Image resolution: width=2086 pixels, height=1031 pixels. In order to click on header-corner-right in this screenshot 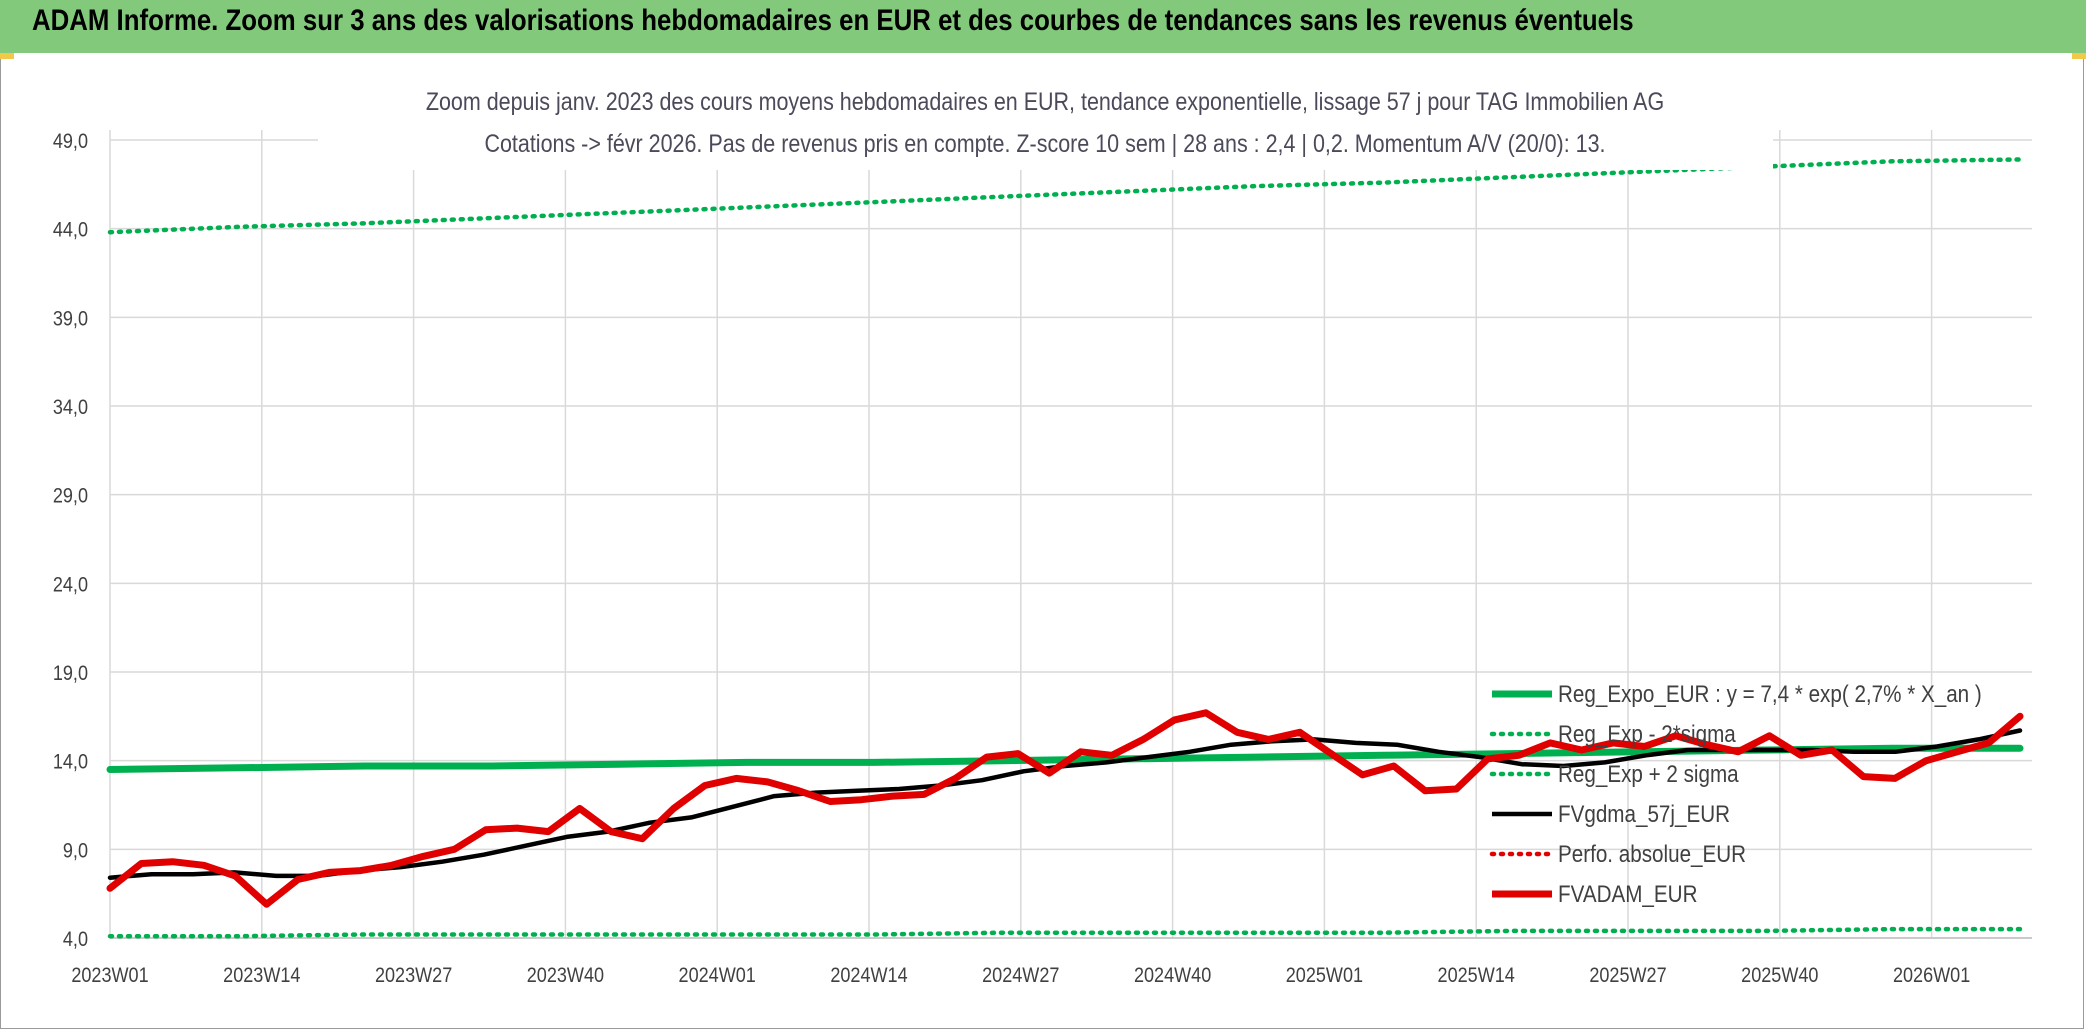, I will do `click(2079, 56)`.